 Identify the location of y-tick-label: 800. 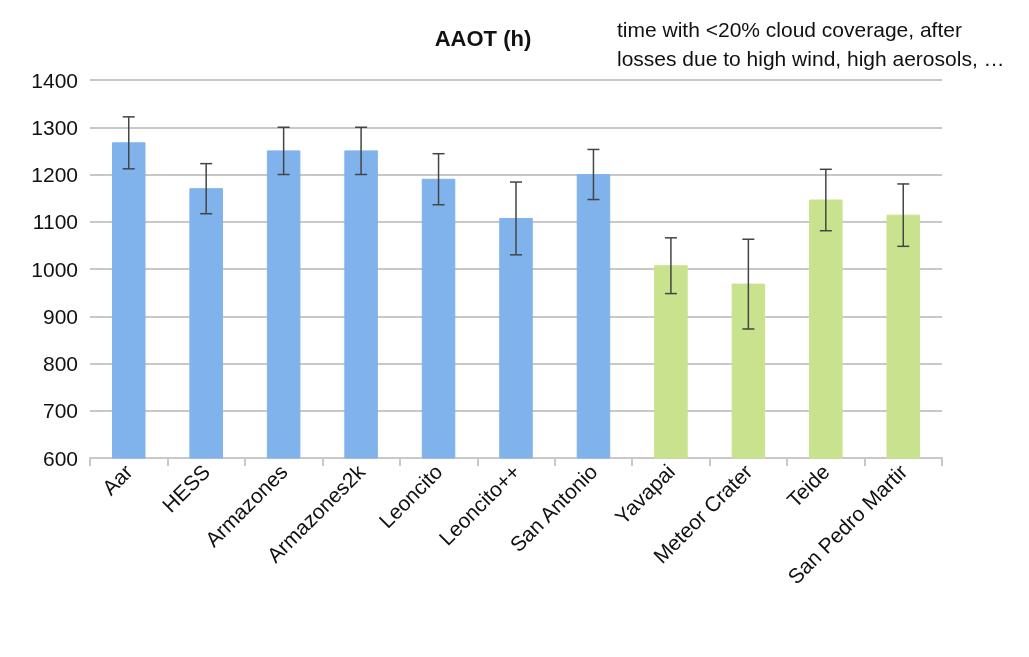
(60, 363).